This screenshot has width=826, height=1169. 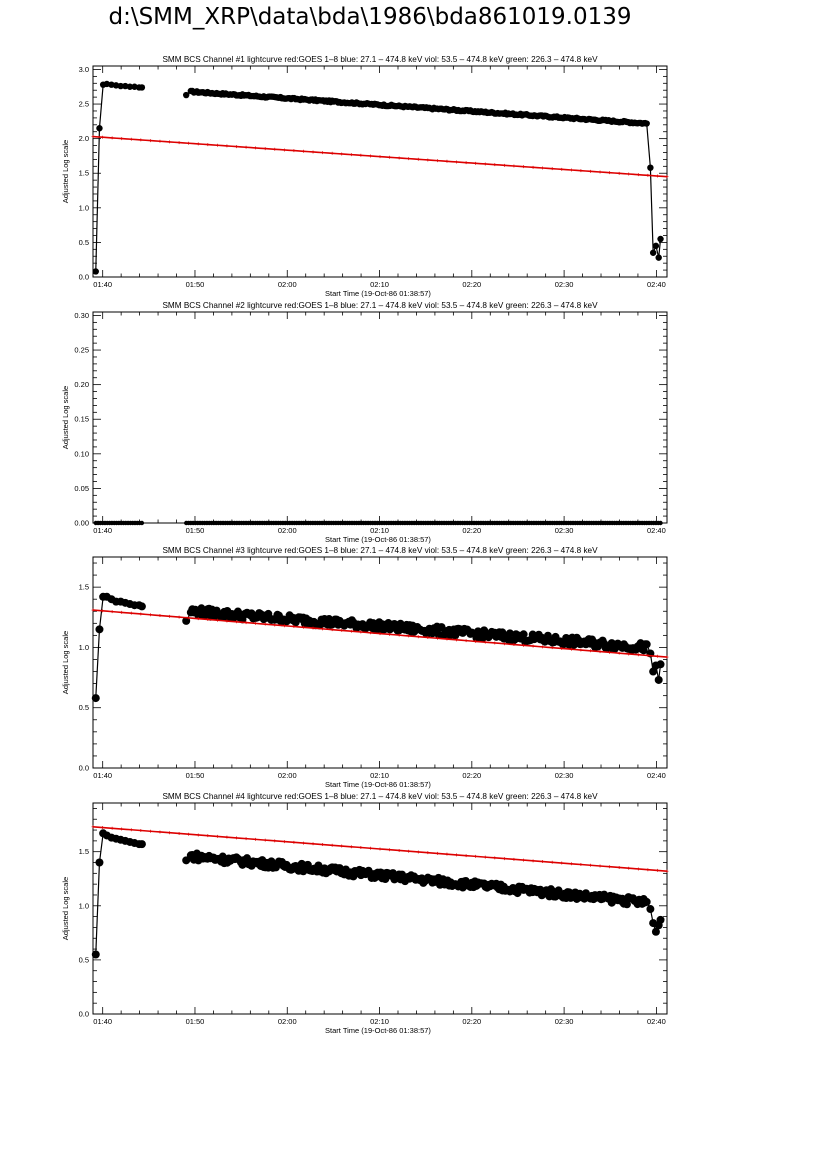 What do you see at coordinates (81, 419) in the screenshot?
I see `y-tick-label: 0.15` at bounding box center [81, 419].